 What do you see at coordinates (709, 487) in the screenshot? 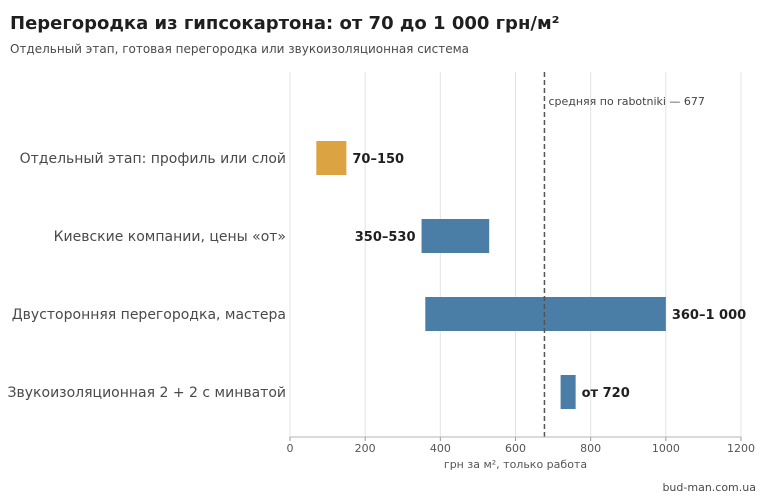
I see `source-note: bud-man.com.ua` at bounding box center [709, 487].